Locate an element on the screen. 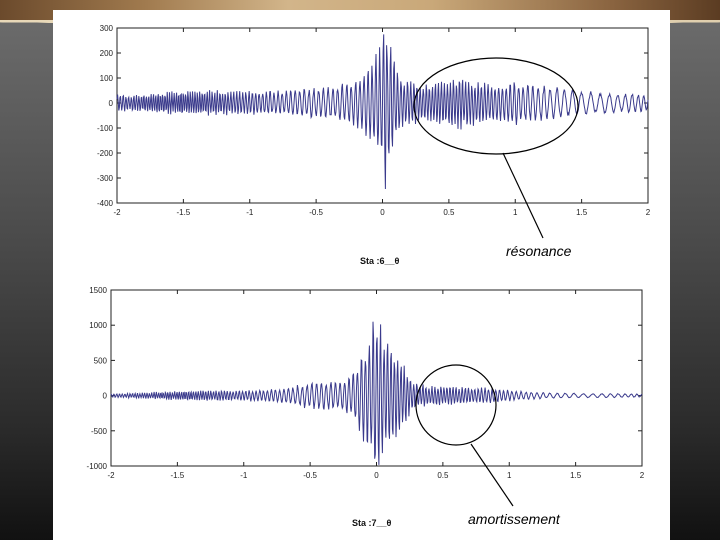  y-tick-label: 200 is located at coordinates (107, 53).